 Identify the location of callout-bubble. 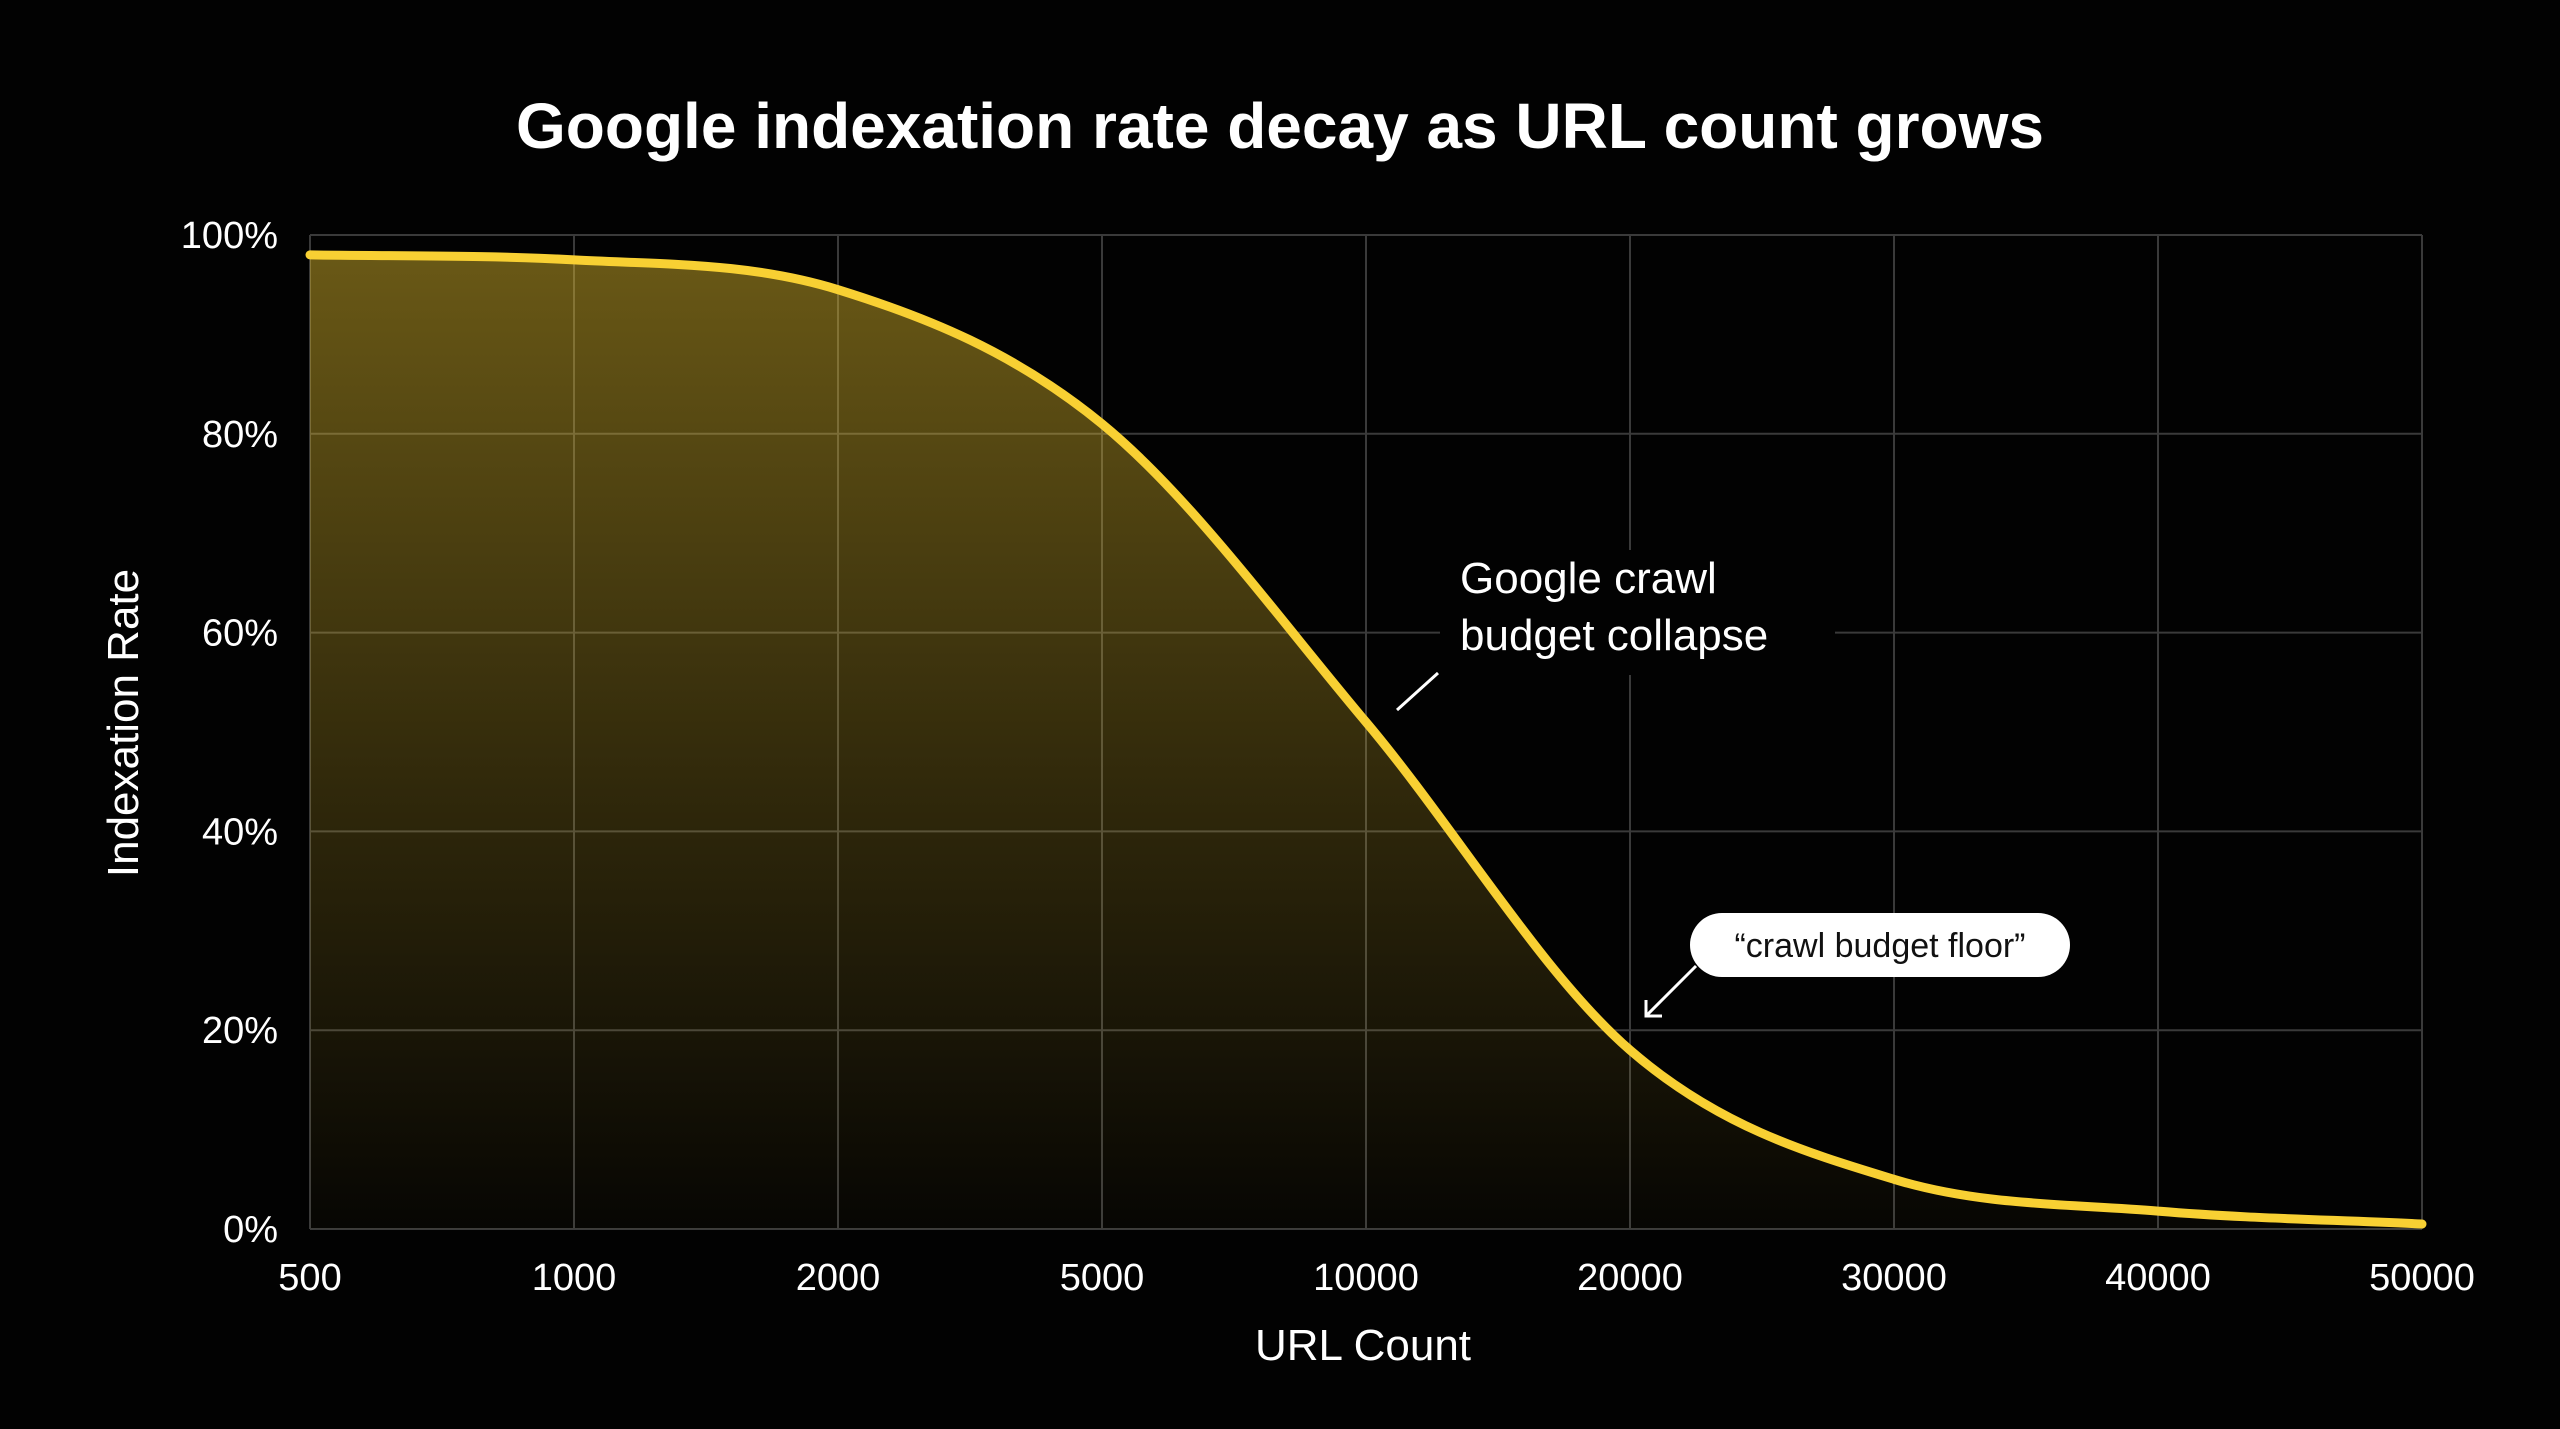
(1880, 945).